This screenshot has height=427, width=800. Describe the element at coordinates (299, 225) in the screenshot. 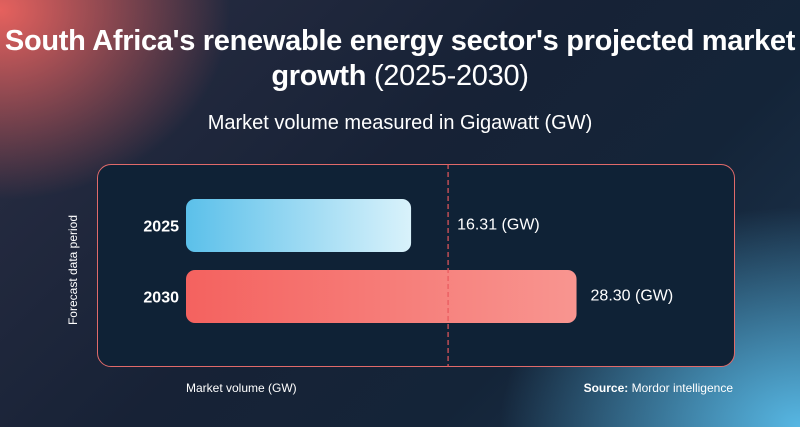

I see `bar-2025` at that location.